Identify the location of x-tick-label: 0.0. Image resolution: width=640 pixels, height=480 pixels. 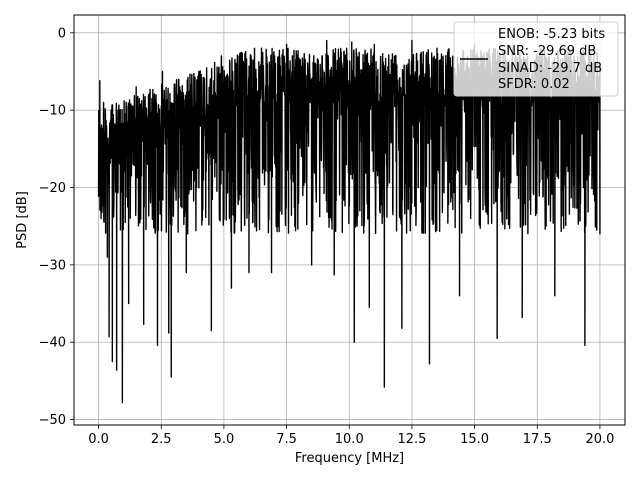
(98, 439).